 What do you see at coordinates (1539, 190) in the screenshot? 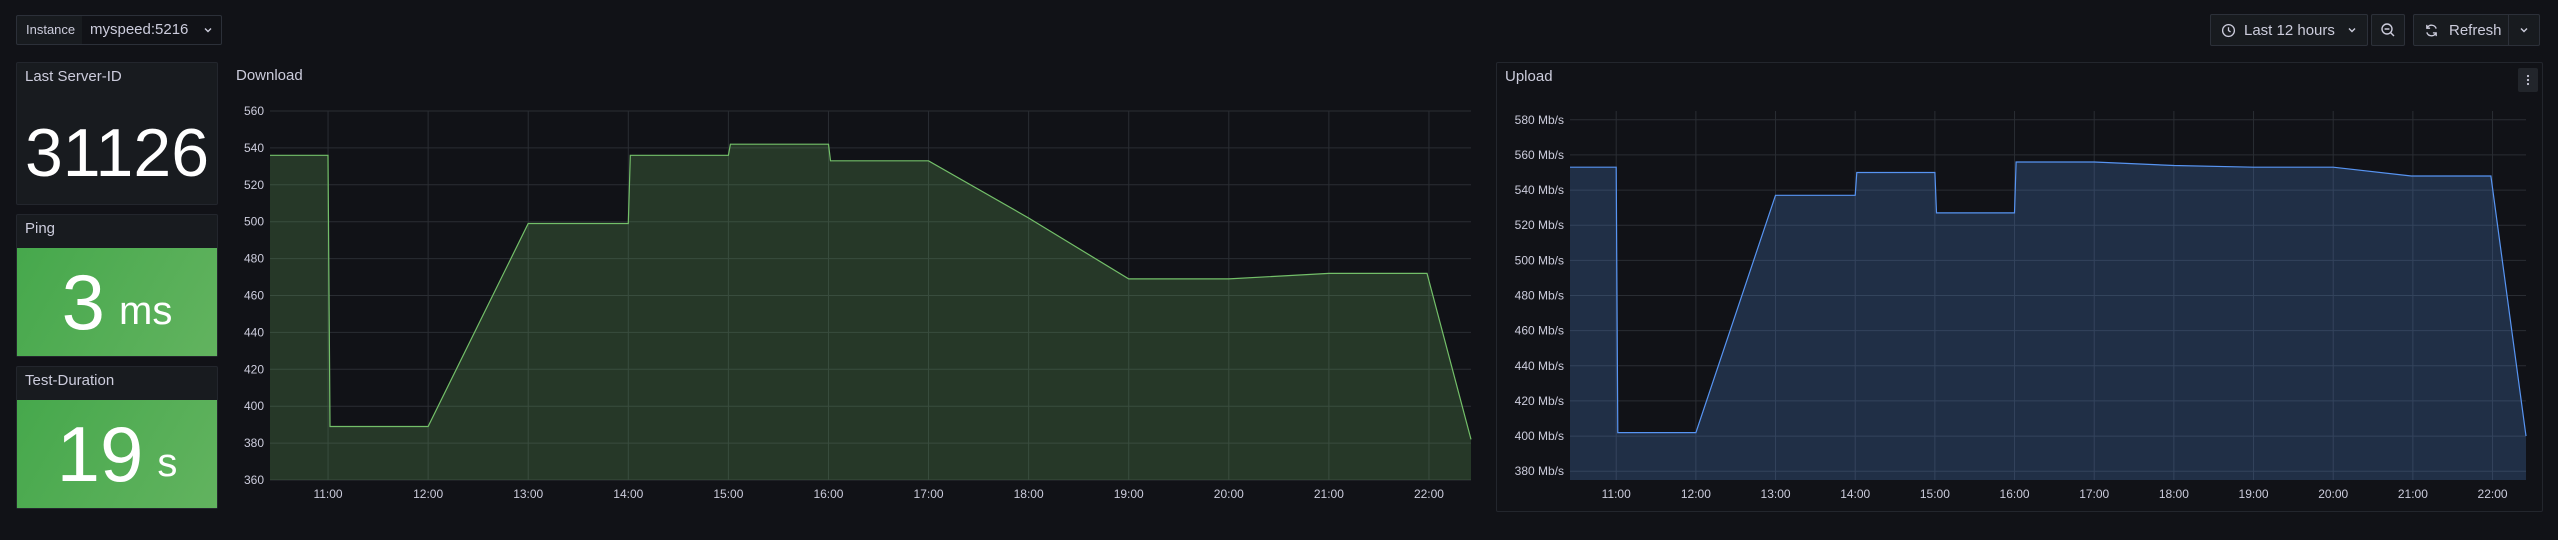
I see `y-tick-label: 540 Mb/s` at bounding box center [1539, 190].